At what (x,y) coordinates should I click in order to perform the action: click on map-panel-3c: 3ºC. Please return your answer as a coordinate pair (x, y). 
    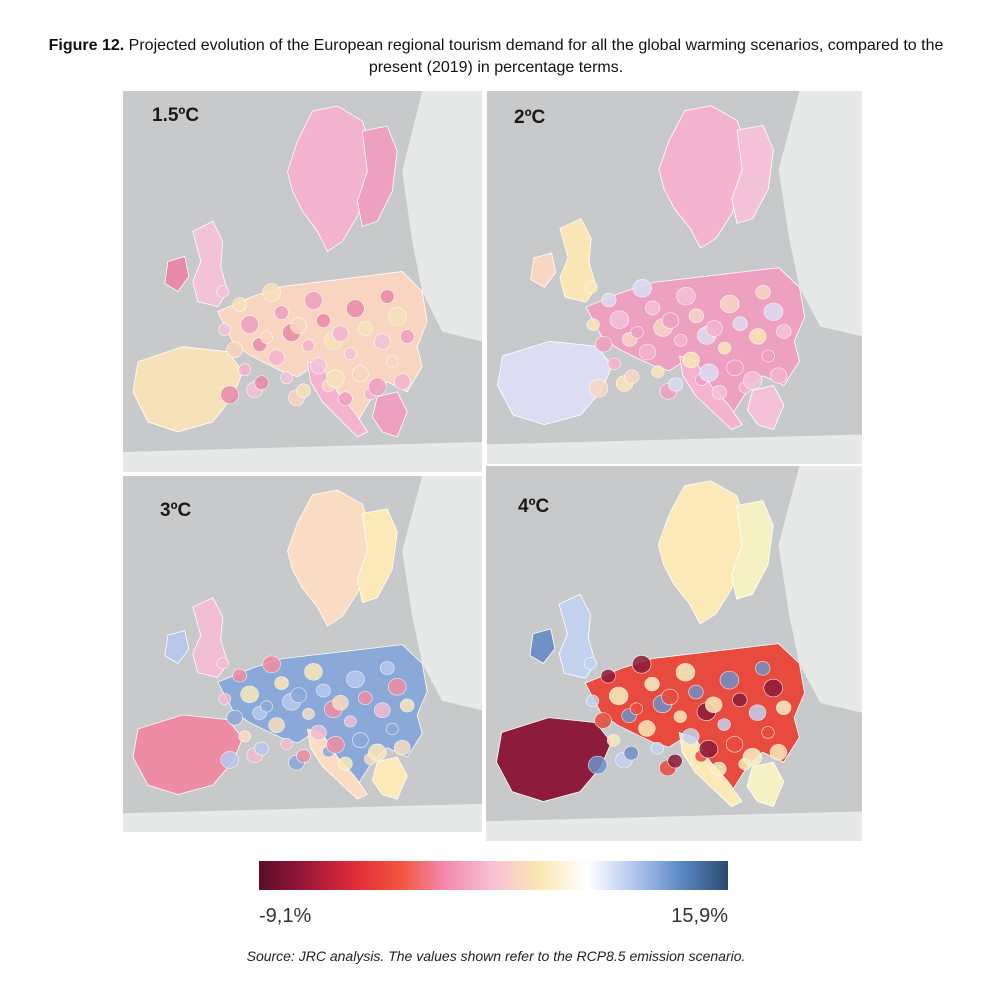
    Looking at the image, I should click on (302, 654).